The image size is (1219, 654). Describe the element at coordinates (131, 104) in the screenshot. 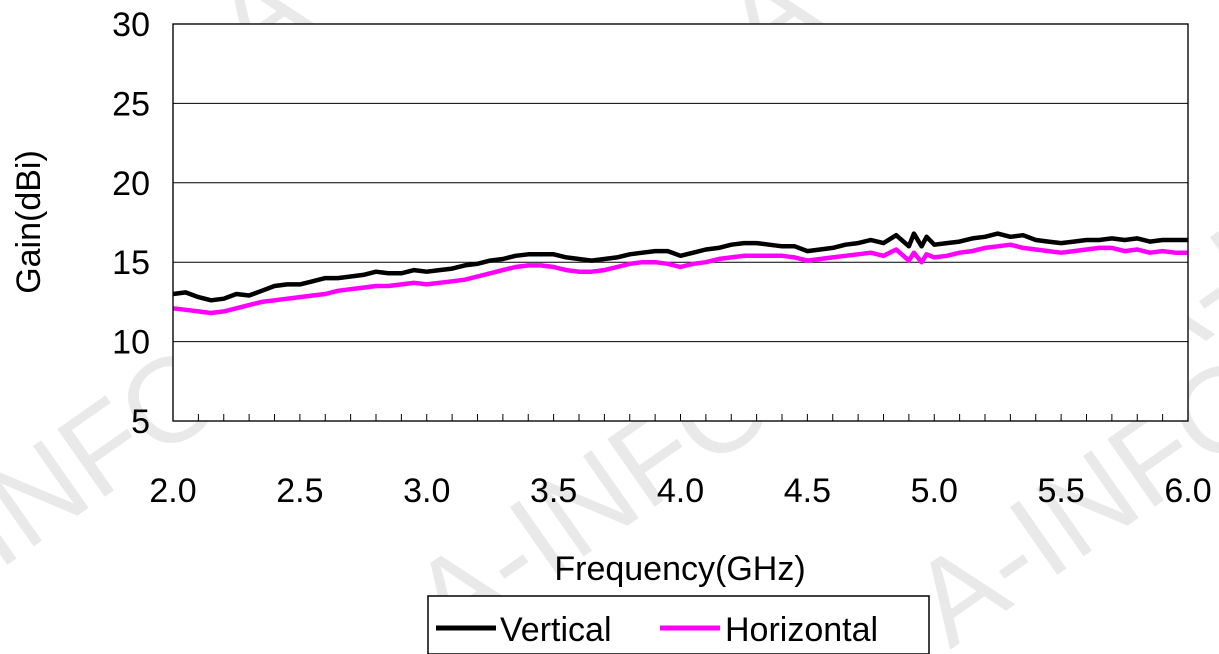

I see `y-tick-label: 25` at that location.